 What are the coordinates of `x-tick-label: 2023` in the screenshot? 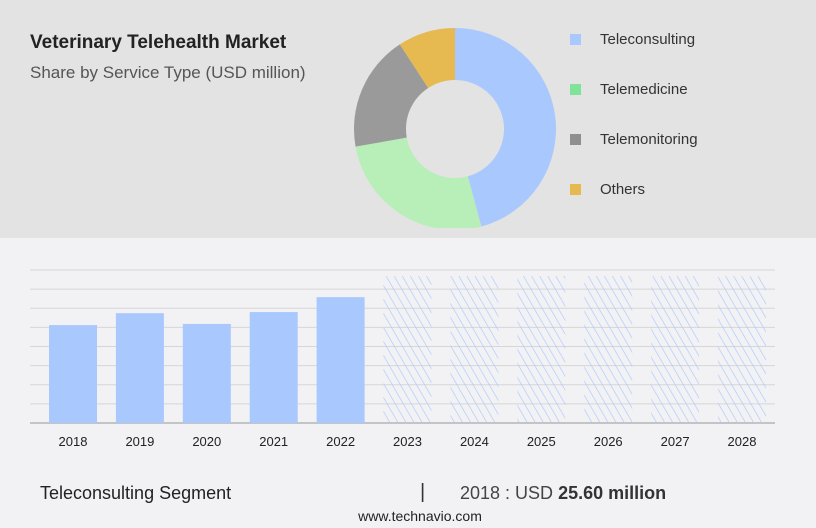 It's located at (407, 441).